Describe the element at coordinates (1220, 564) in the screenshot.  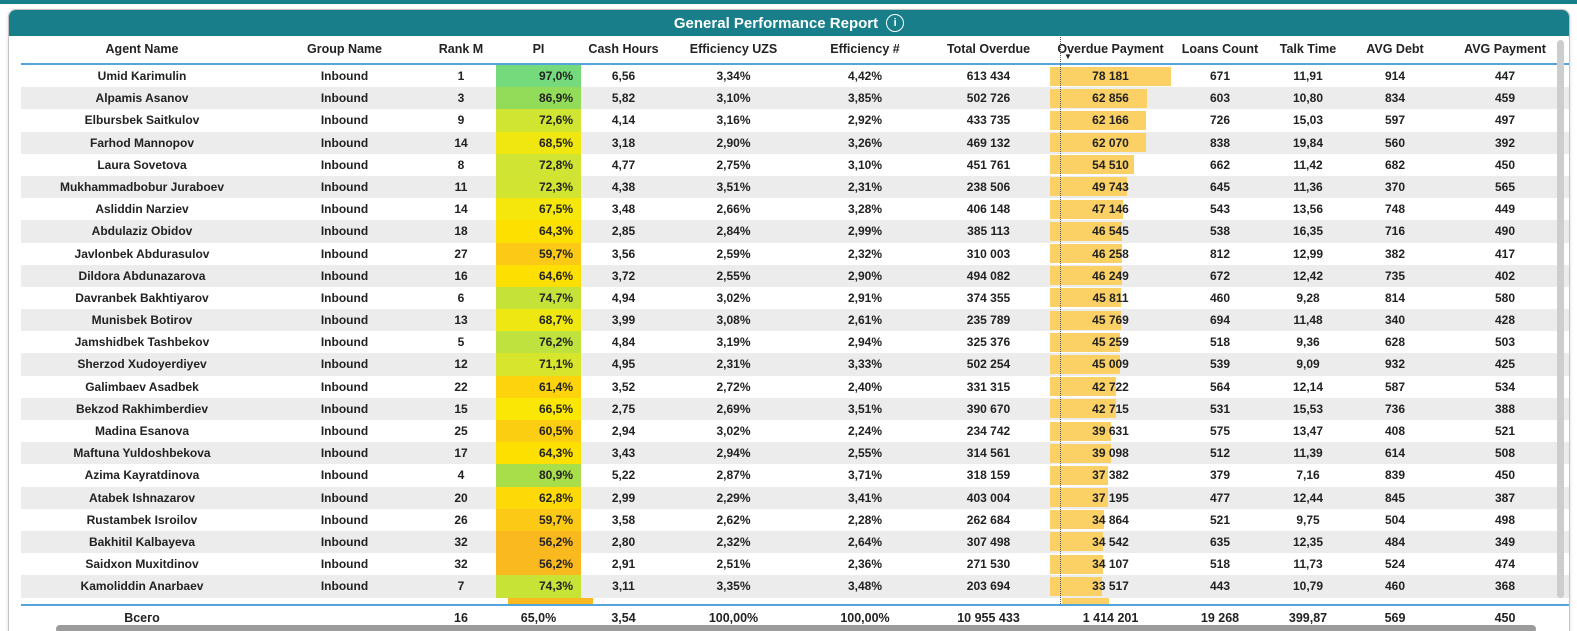
I see `cell-loans-count: 518` at that location.